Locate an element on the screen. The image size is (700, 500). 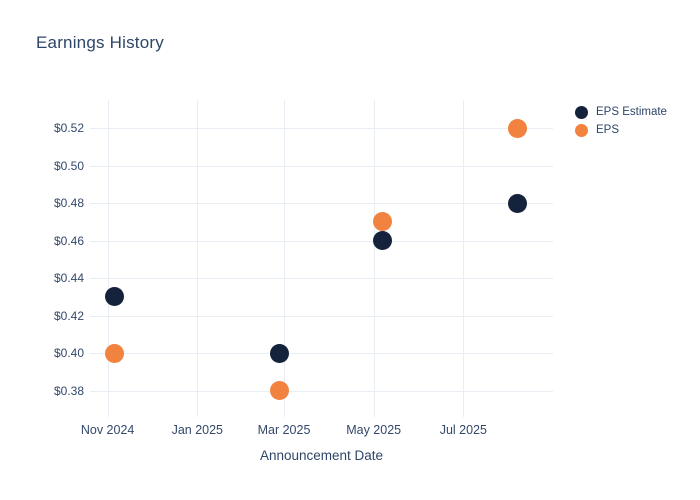
y-tick-label: $0.48 is located at coordinates (68, 203).